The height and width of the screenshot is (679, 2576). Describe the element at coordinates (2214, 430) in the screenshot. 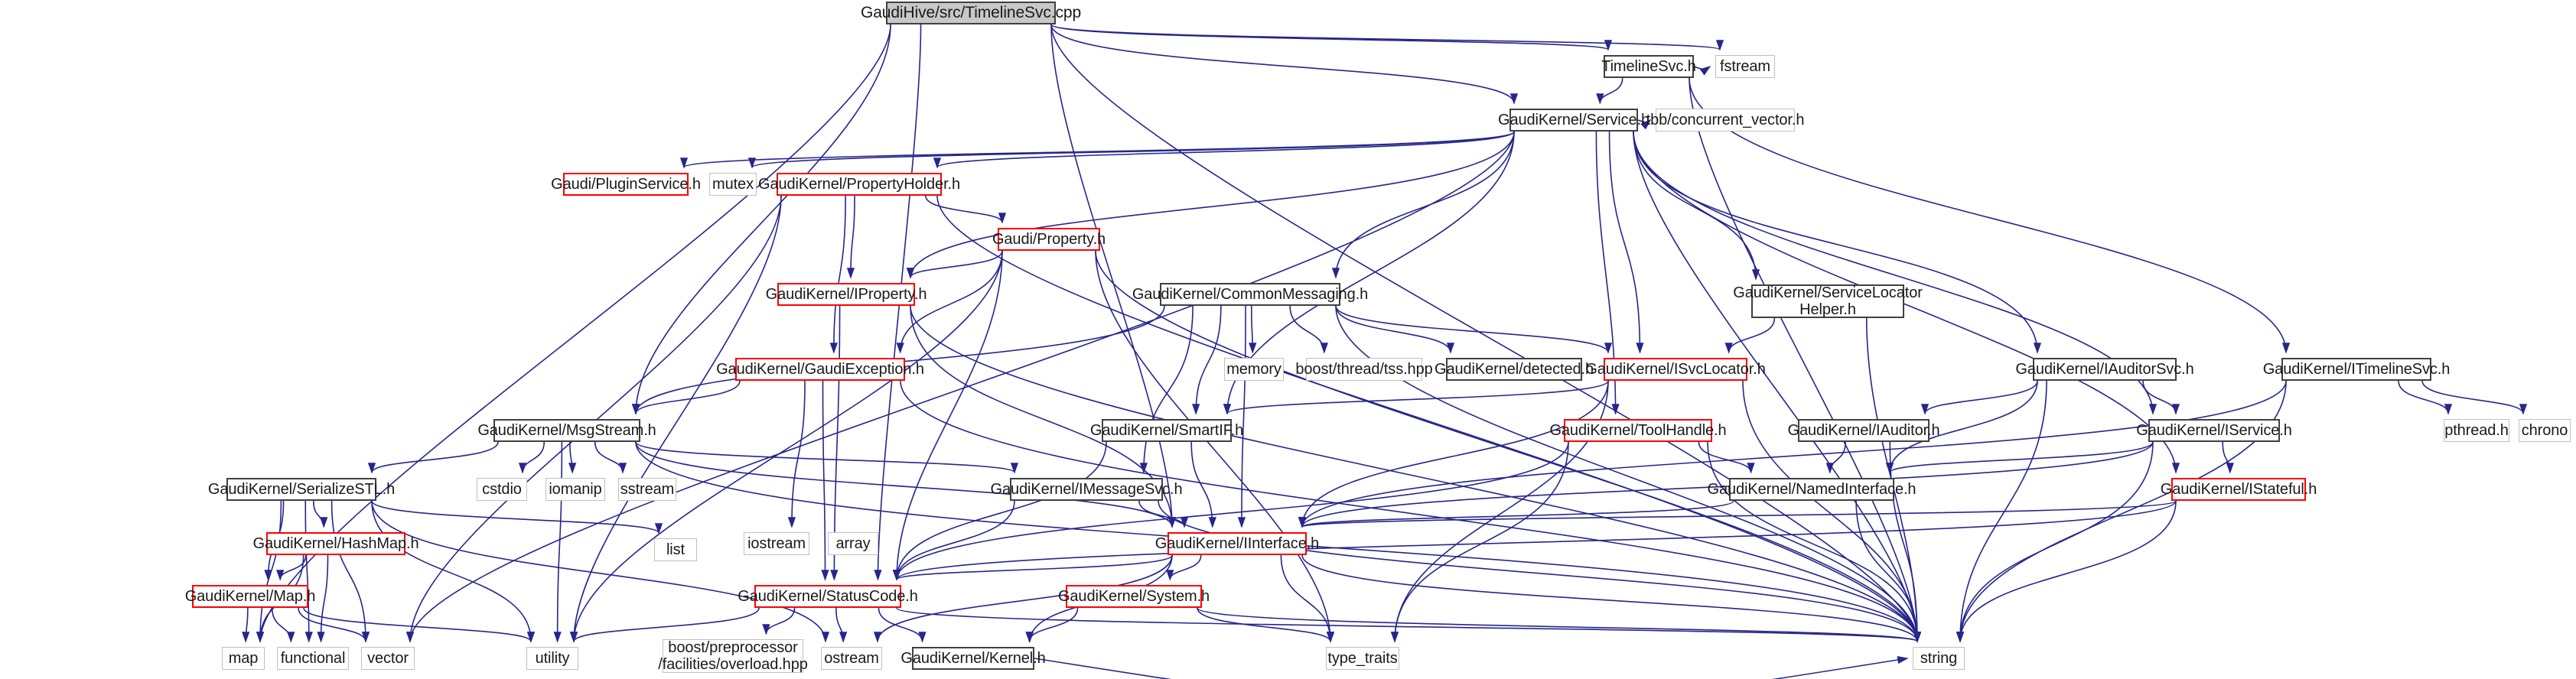

I see `graph-node-gaudikernel-iservice-h: GaudiKernel/IService.h` at that location.